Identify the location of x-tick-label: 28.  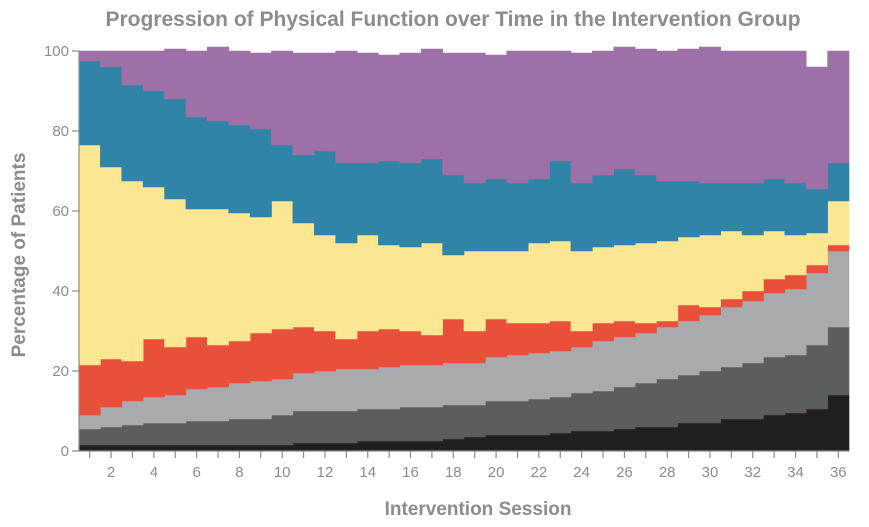
(667, 472).